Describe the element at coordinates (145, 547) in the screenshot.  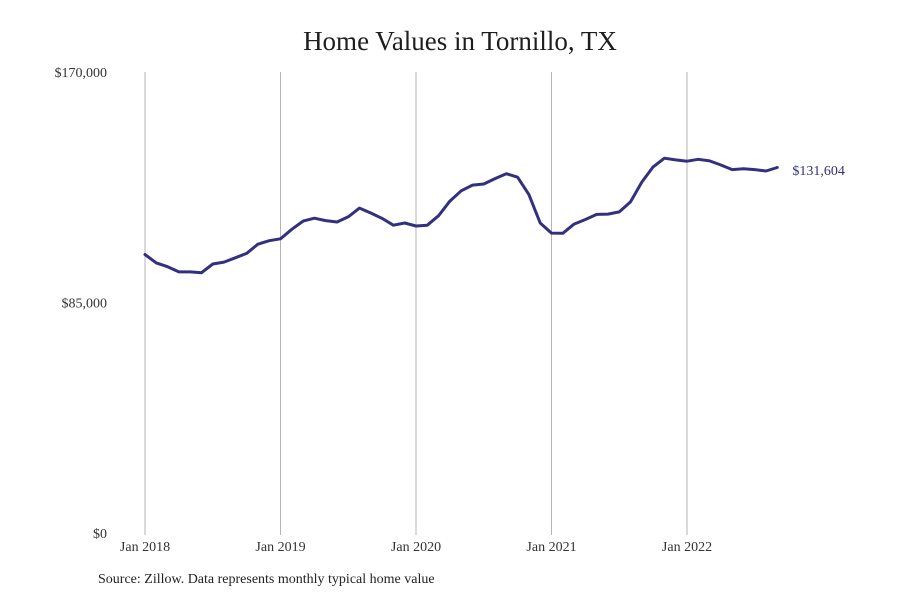
I see `x-tick-label: Jan 2018` at that location.